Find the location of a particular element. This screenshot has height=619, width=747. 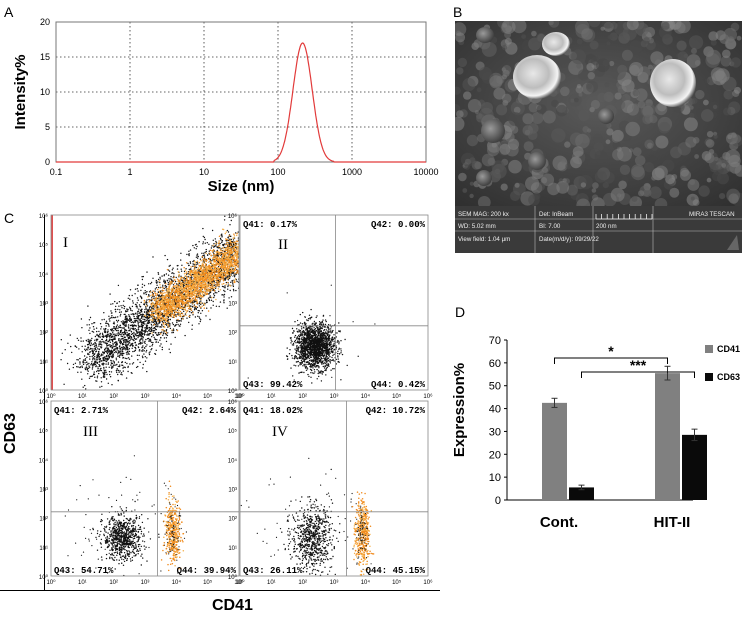

flow-plot-roman-label: II is located at coordinates (283, 245).